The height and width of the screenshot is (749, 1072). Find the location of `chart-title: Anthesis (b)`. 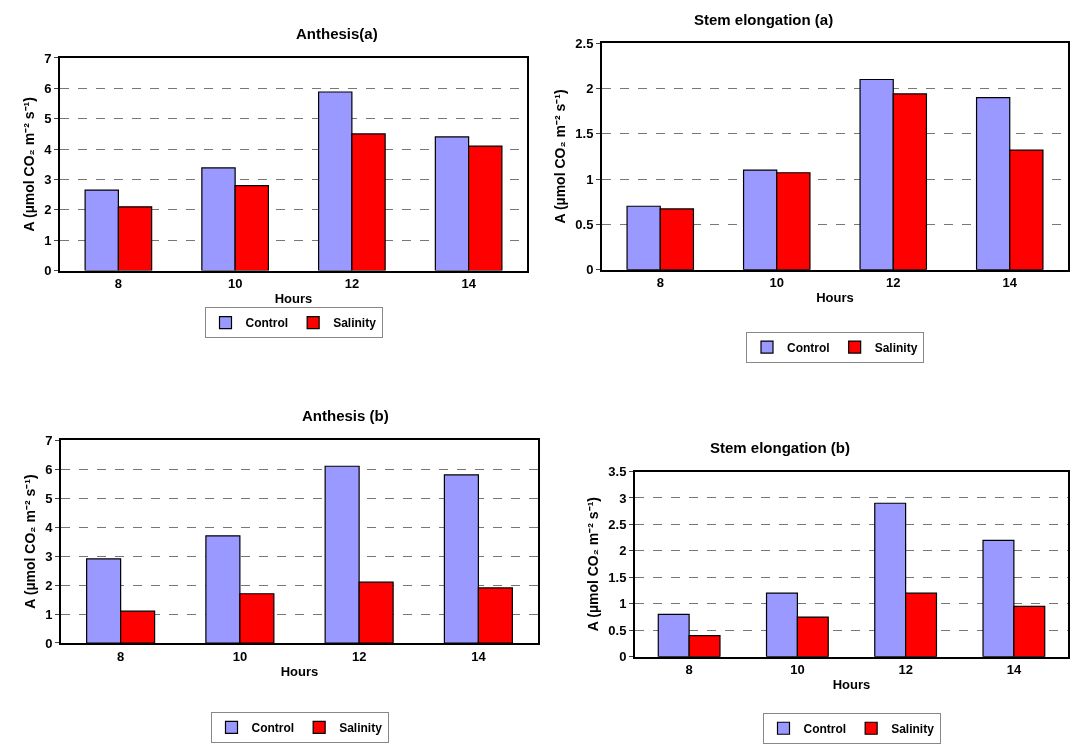

chart-title: Anthesis (b) is located at coordinates (345, 415).